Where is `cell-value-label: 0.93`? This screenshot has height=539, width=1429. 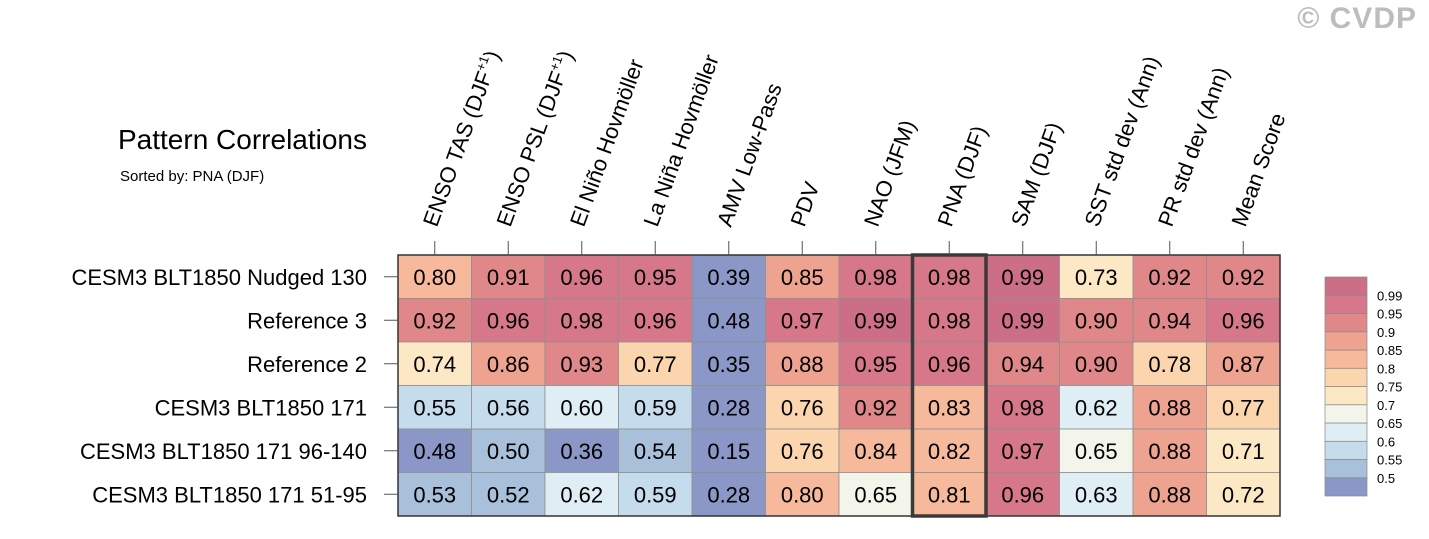 cell-value-label: 0.93 is located at coordinates (581, 364).